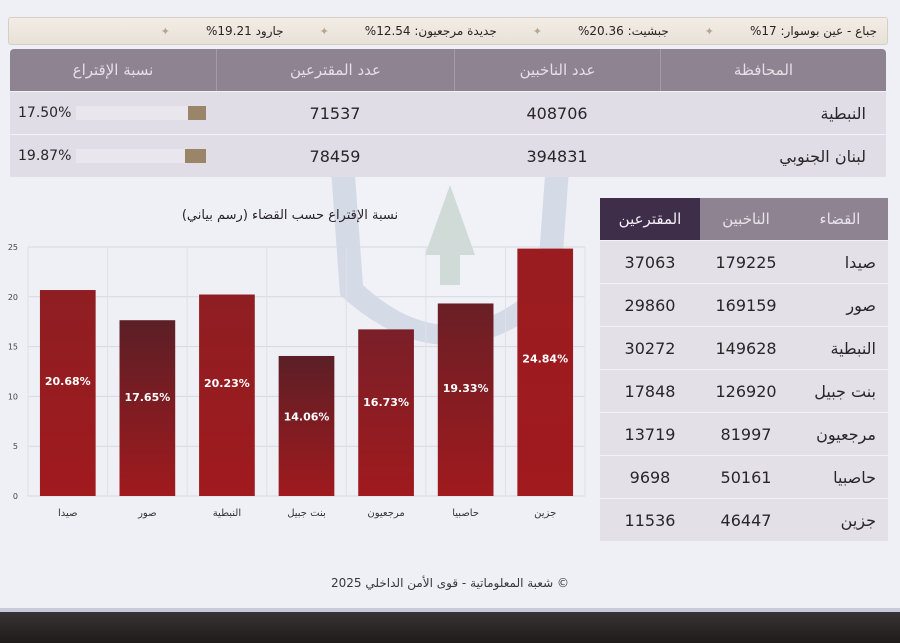 The width and height of the screenshot is (900, 643). I want to click on voters-cell: 149628, so click(746, 348).